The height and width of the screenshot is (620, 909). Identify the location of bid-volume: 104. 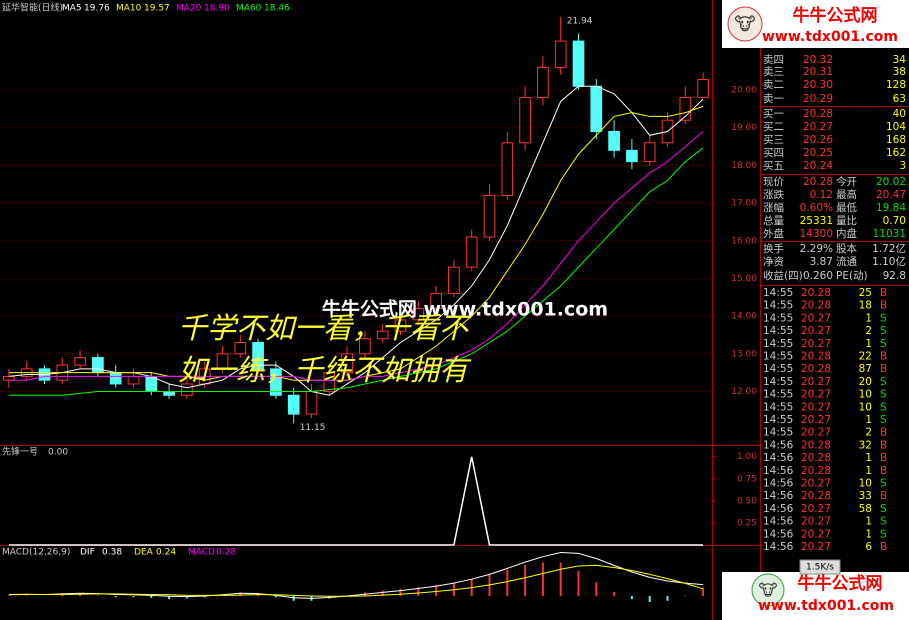
(896, 127).